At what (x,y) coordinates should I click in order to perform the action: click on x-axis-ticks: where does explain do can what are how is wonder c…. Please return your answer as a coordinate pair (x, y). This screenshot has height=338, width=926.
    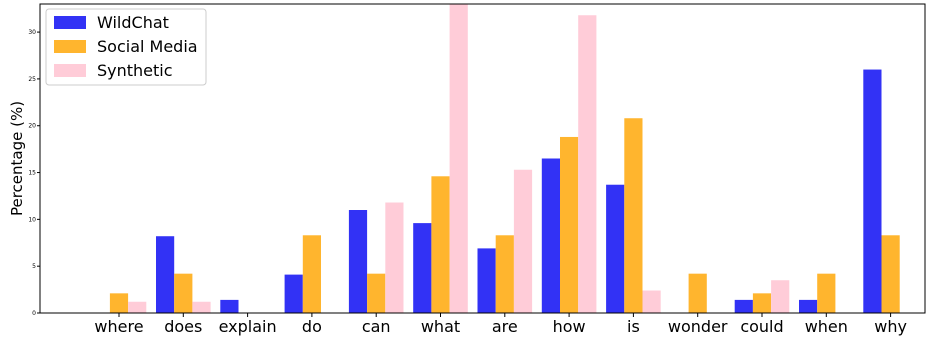
    Looking at the image, I should click on (500, 324).